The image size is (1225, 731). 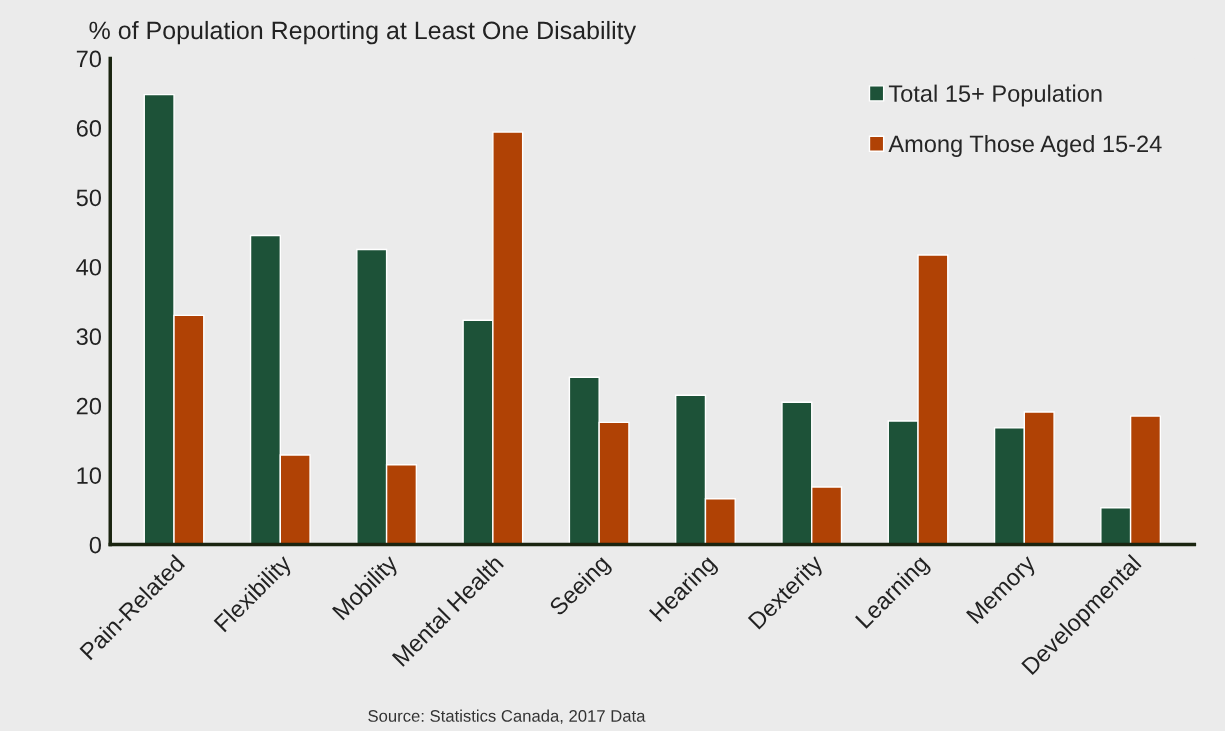 I want to click on y-tick-label: 50, so click(x=88, y=198).